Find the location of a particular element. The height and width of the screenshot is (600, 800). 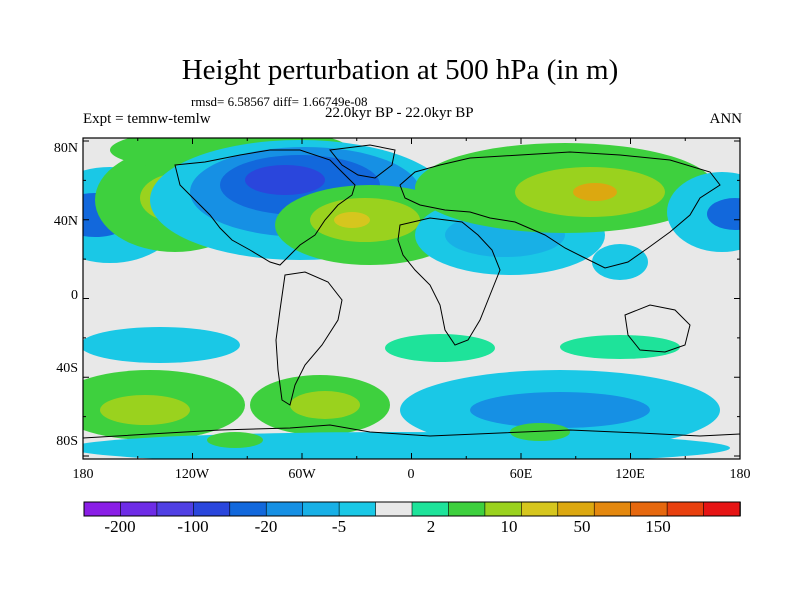

contour-cyan-south-pacific is located at coordinates (161, 345).